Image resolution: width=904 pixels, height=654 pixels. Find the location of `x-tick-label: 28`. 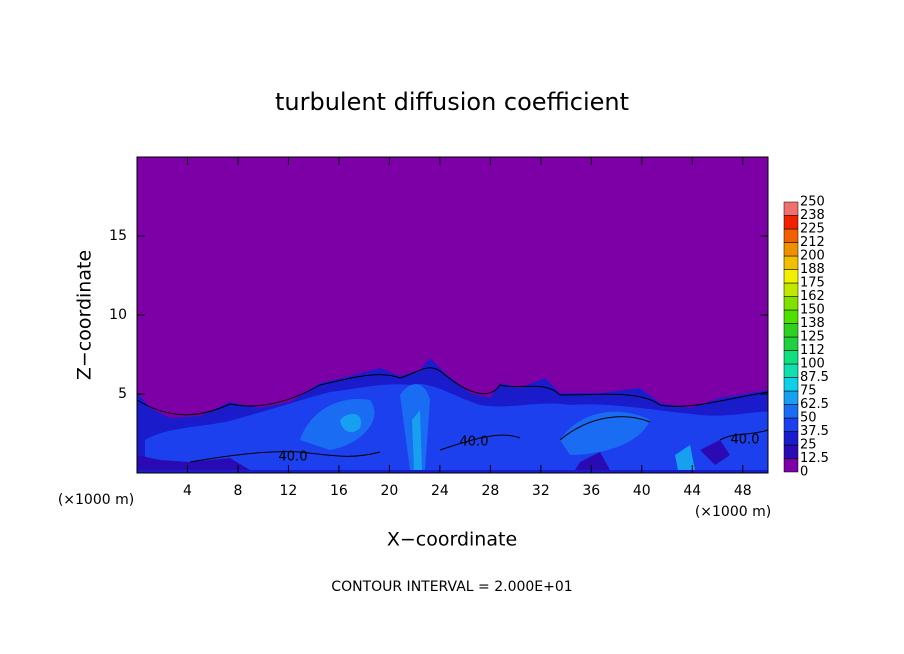

x-tick-label: 28 is located at coordinates (490, 491).